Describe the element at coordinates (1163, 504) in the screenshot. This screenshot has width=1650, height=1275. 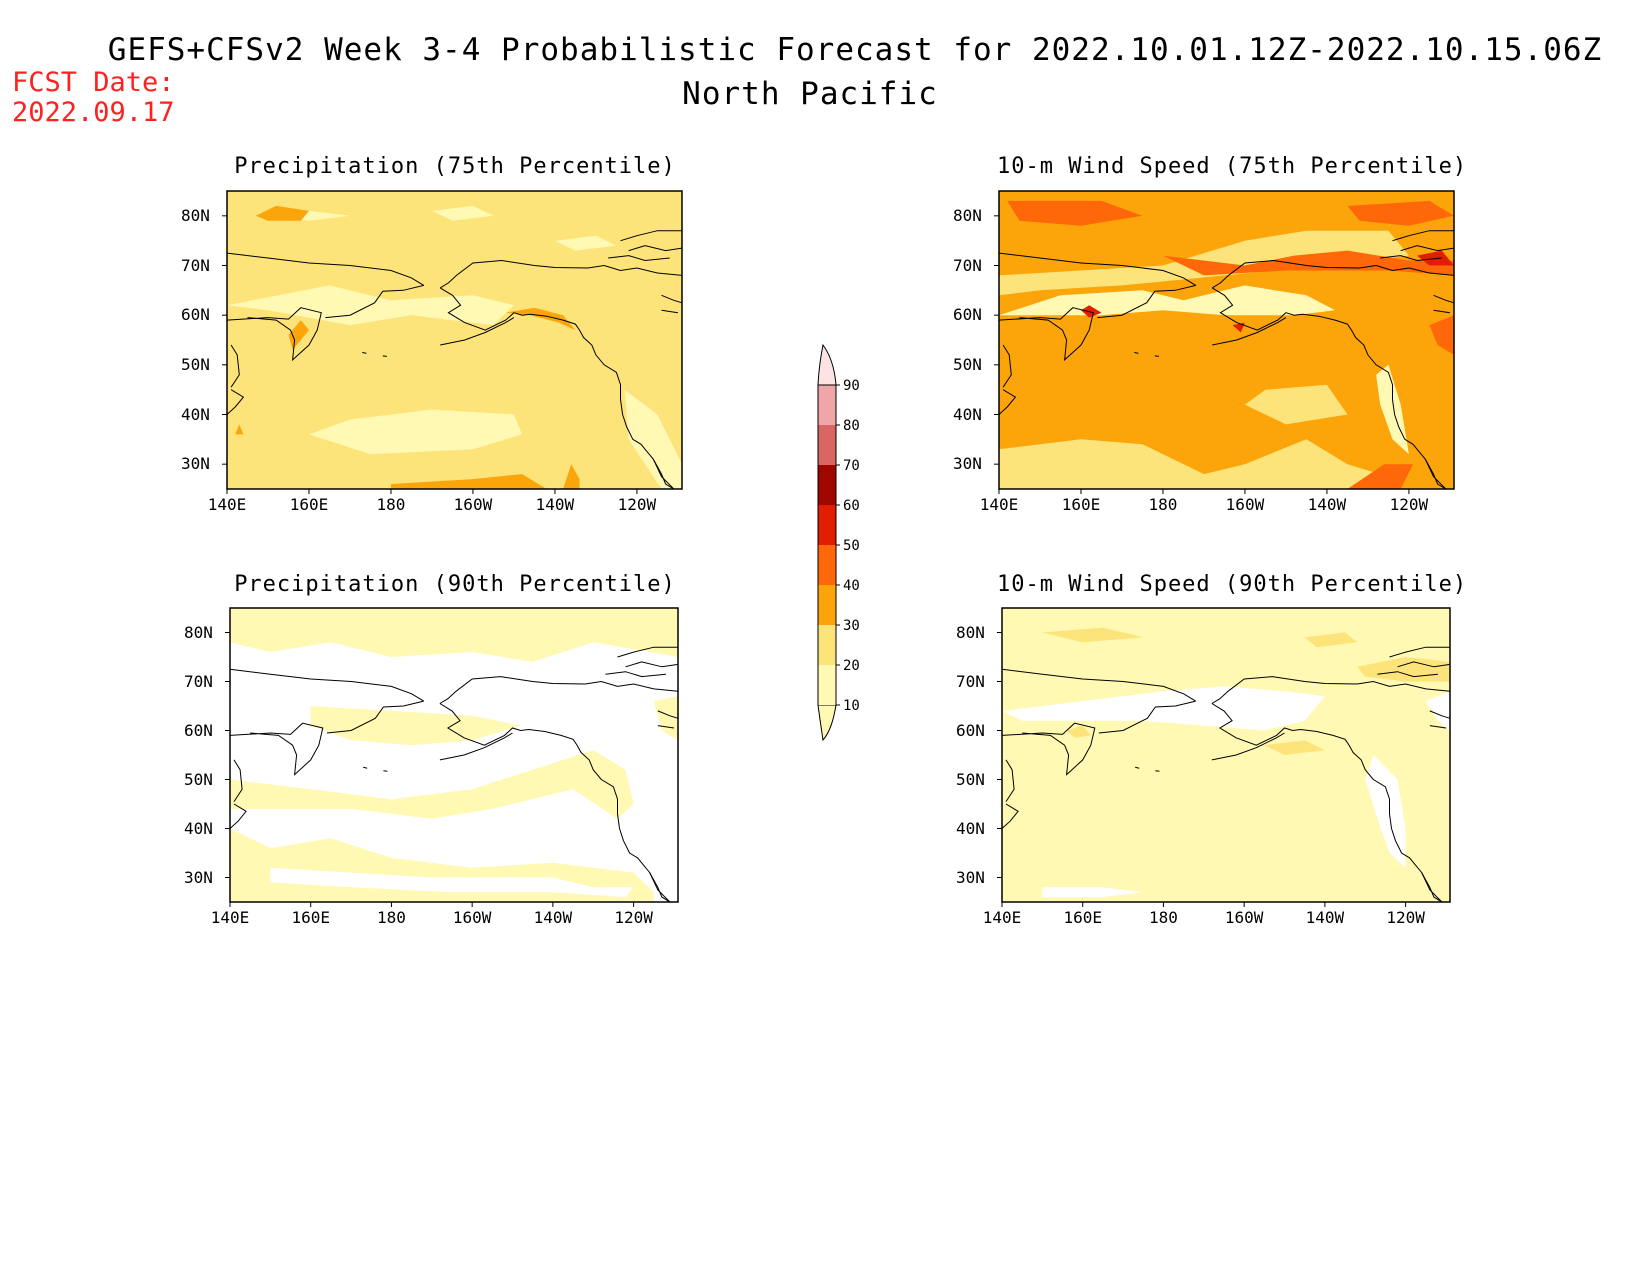
I see `lon-tick-label: 180` at that location.